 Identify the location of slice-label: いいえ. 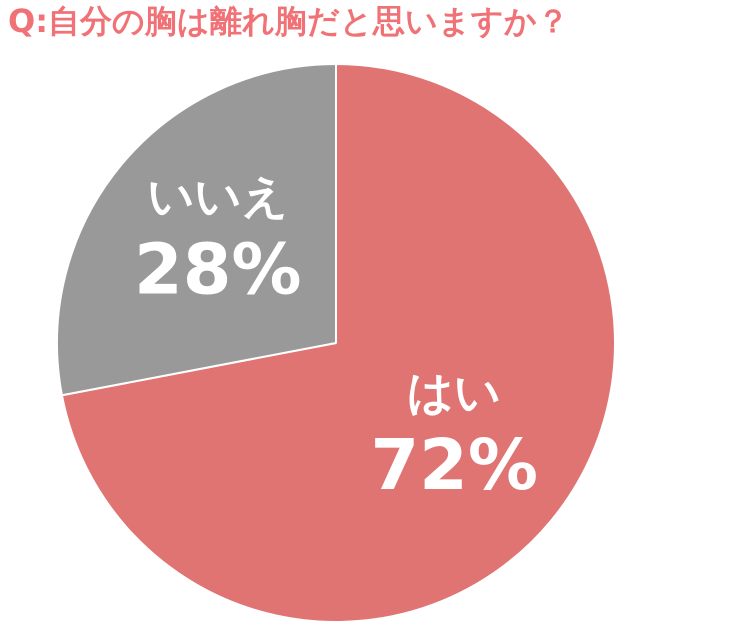
(217, 196).